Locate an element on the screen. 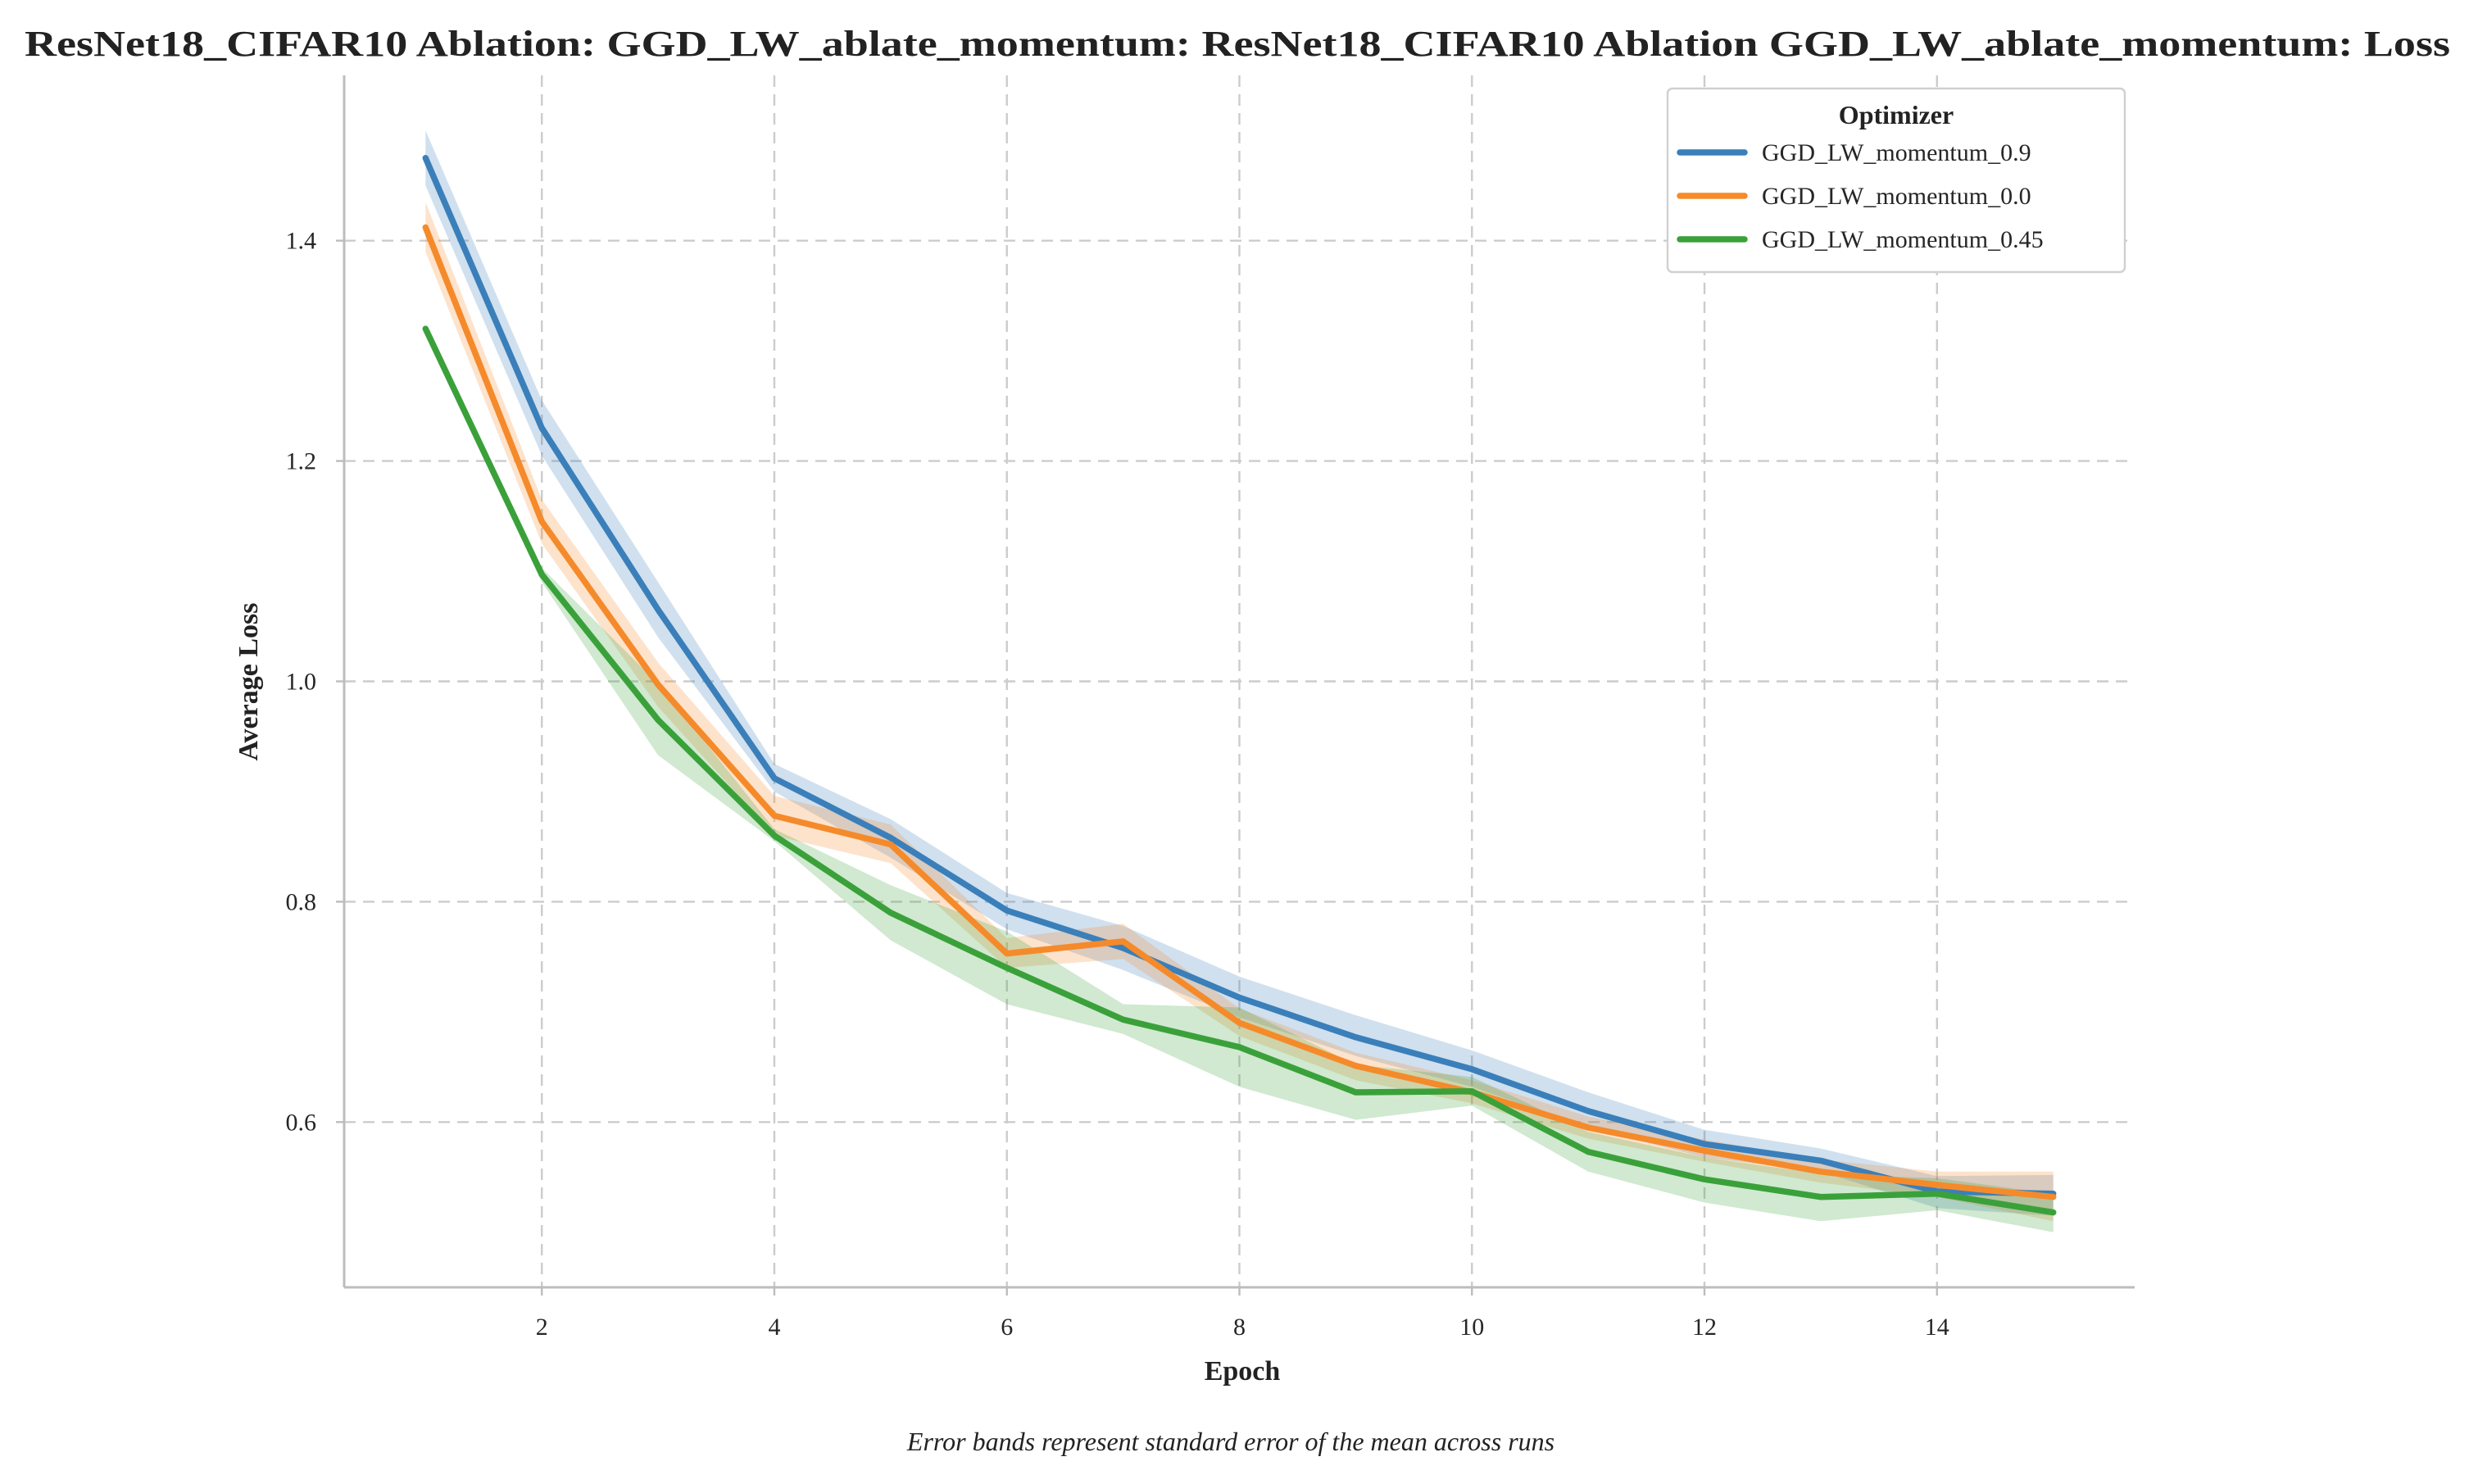  x-tick-label-2: 2 is located at coordinates (542, 1327).